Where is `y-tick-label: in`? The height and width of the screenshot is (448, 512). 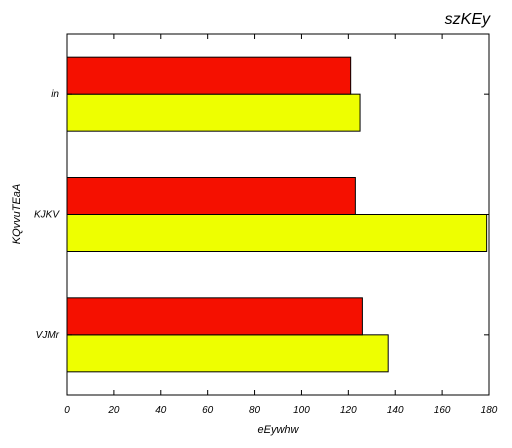 y-tick-label: in is located at coordinates (55, 94).